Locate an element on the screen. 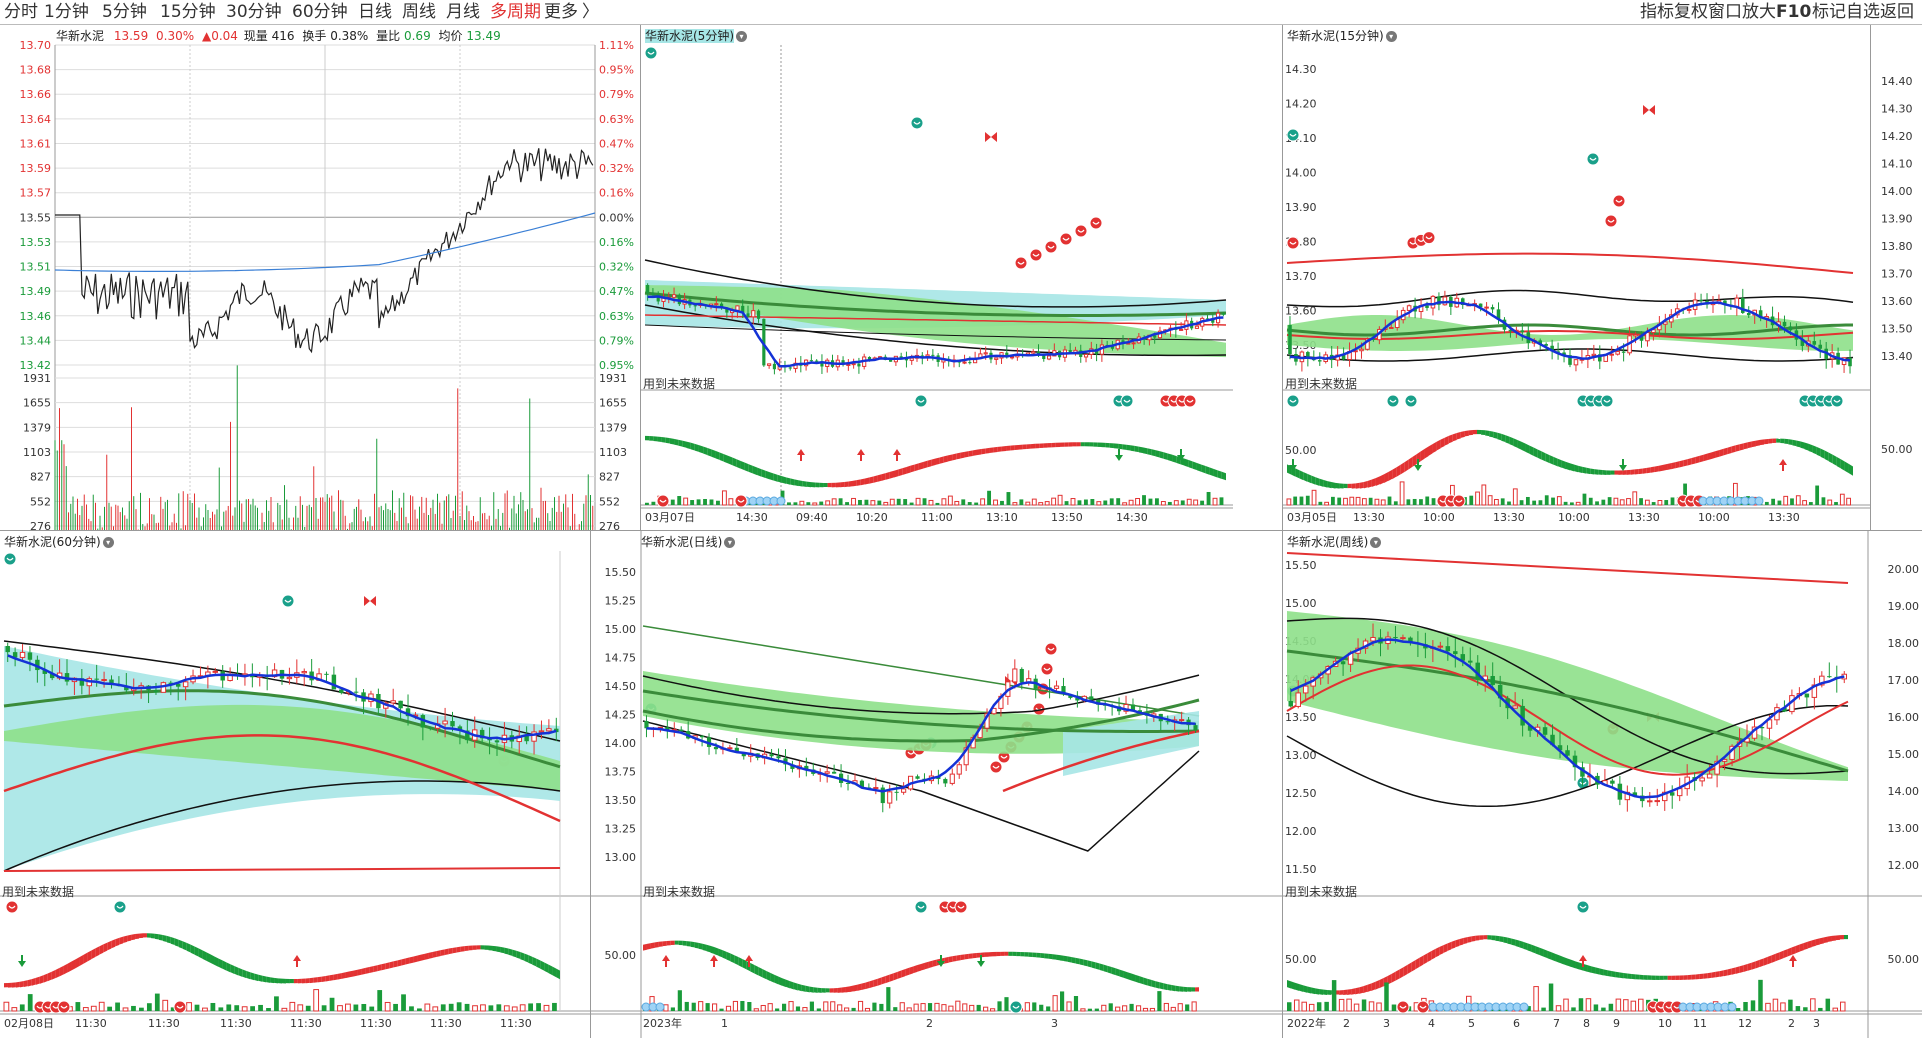  more-arrow-icon: 〉 is located at coordinates (590, 12).